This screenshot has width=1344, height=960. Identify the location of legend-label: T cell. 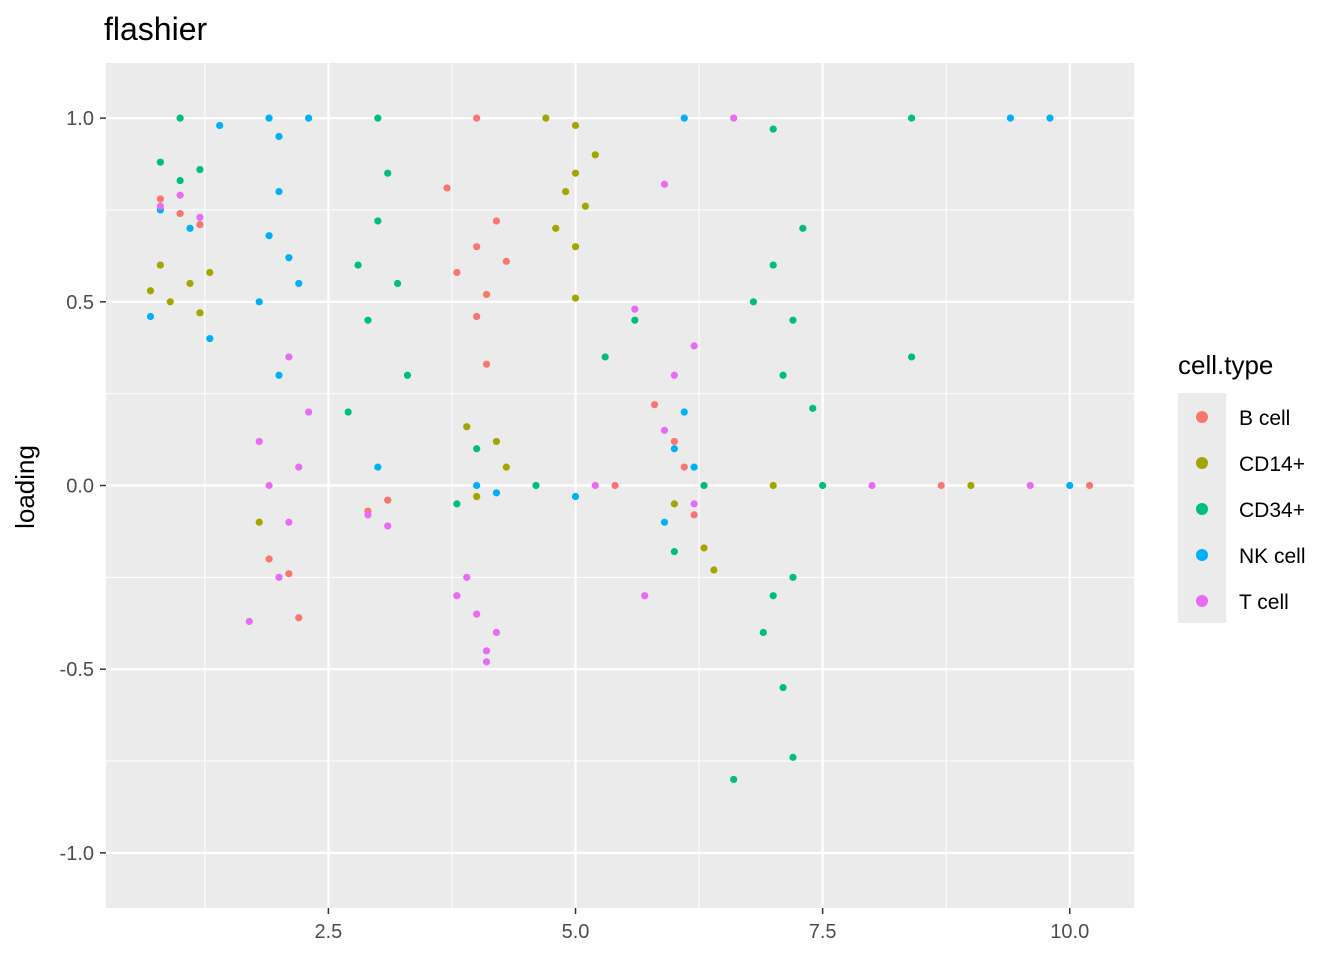
(1264, 602).